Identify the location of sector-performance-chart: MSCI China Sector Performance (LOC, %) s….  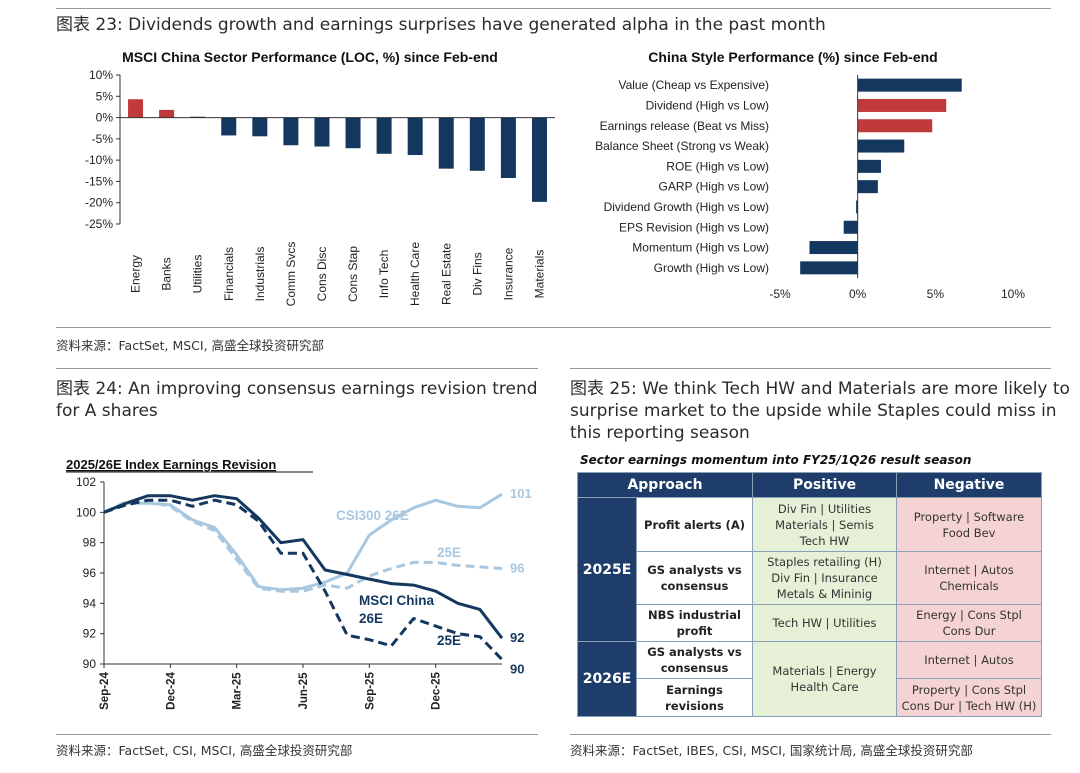
(320, 177).